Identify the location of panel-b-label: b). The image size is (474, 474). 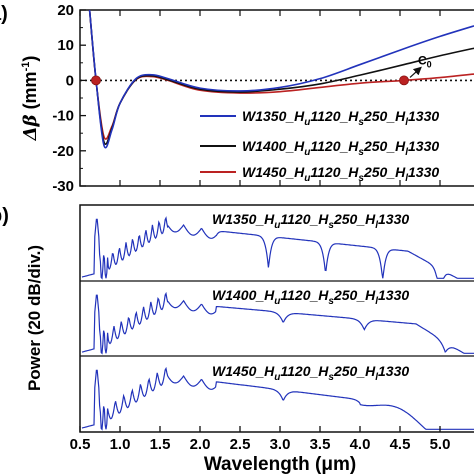
(4, 216).